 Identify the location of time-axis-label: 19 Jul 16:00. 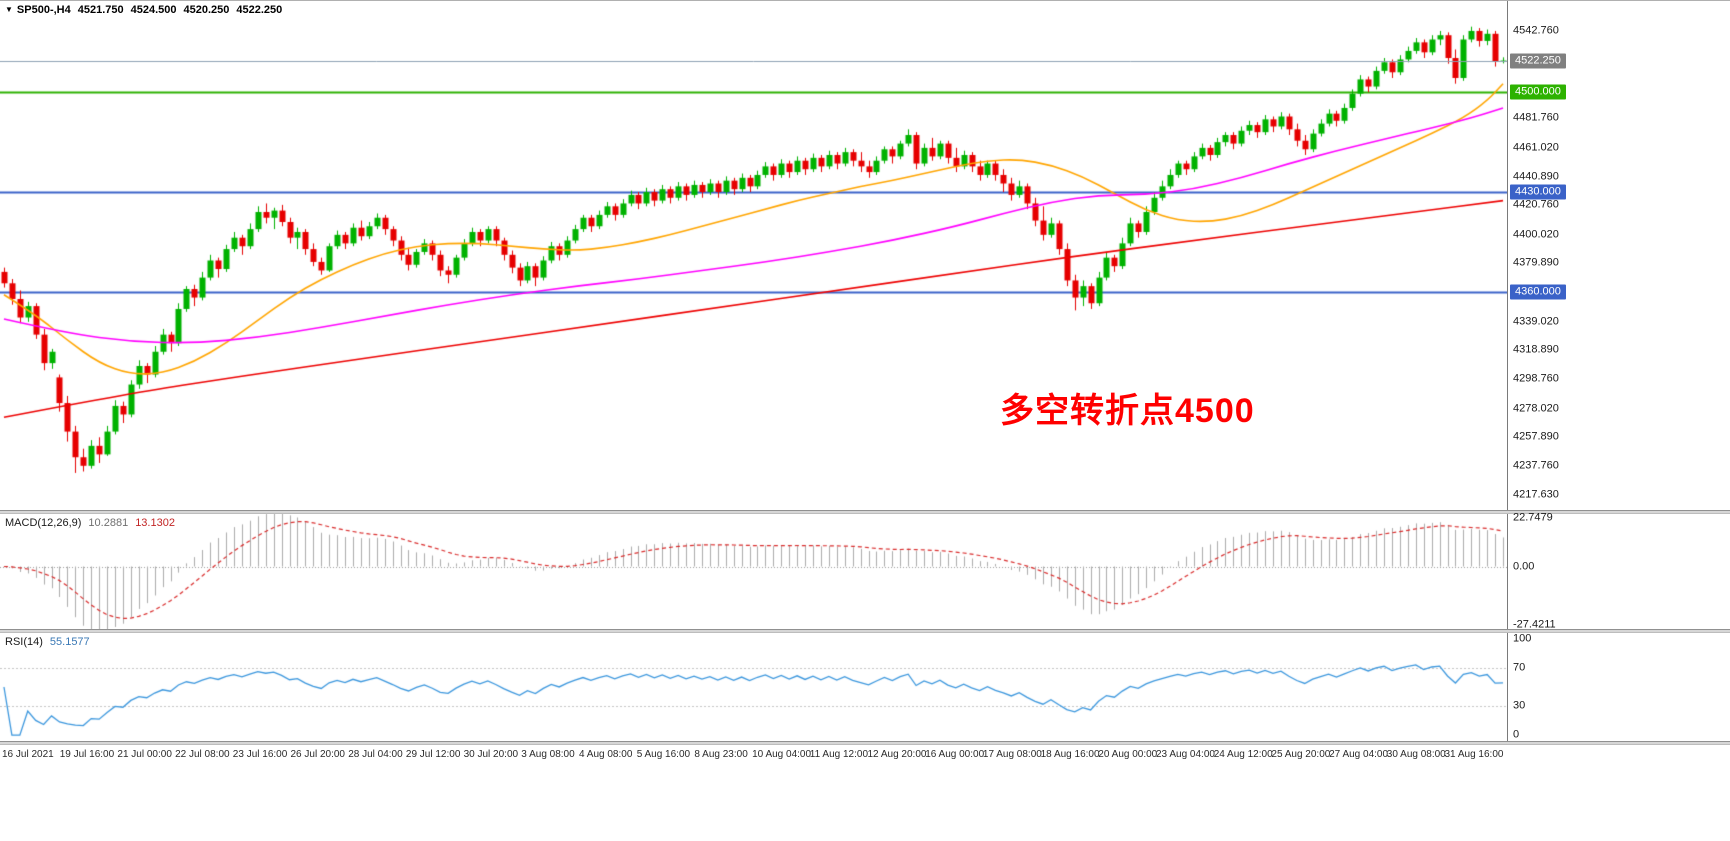
(87, 754).